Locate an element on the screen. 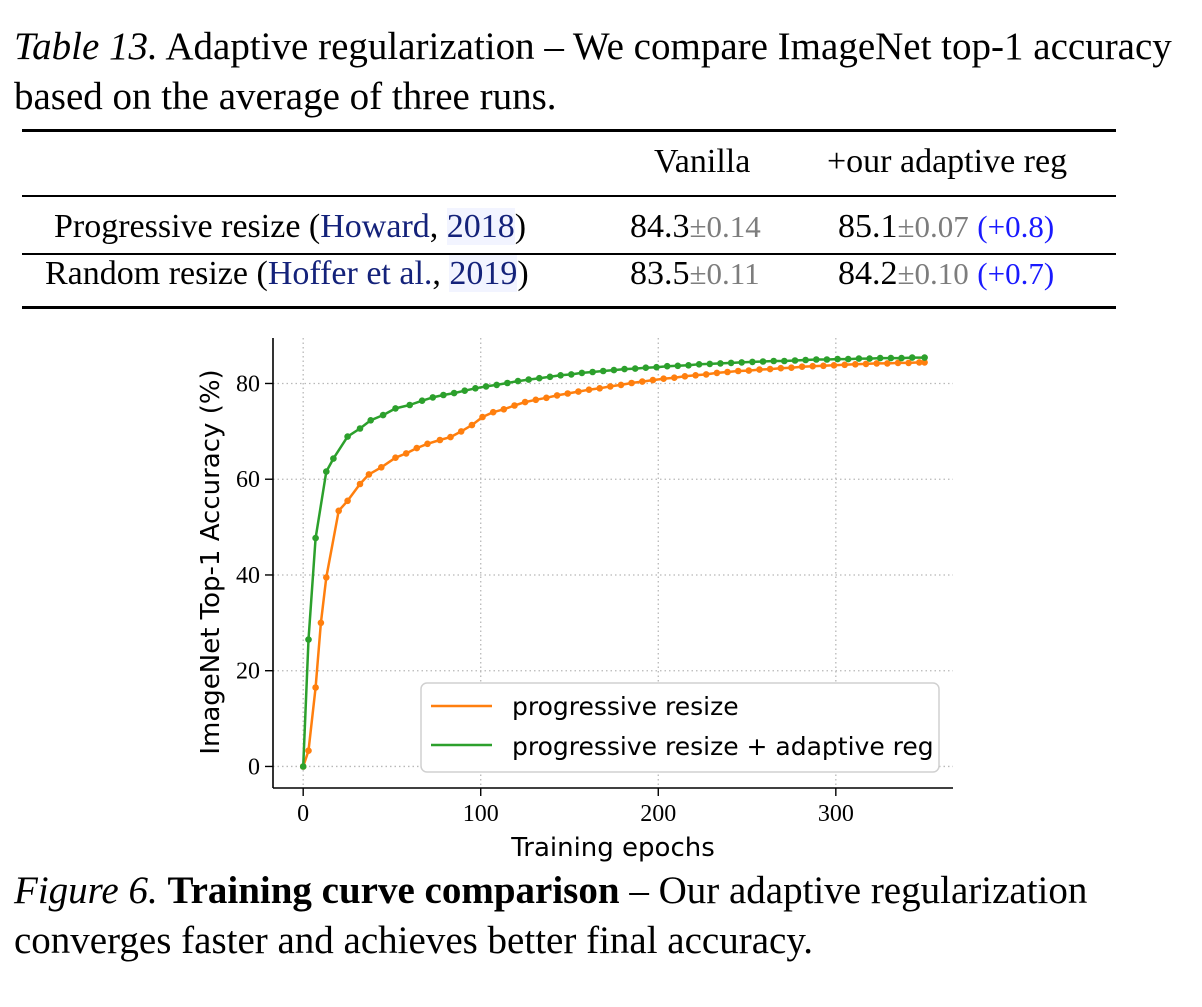  x-tick-label: 100 is located at coordinates (481, 814).